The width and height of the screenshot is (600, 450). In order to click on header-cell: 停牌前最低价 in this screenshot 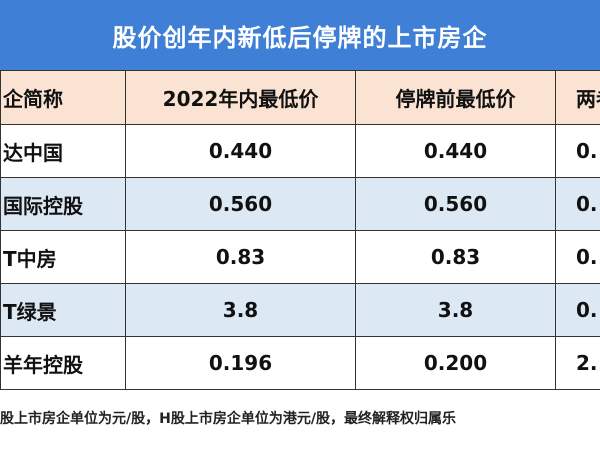, I will do `click(455, 97)`.